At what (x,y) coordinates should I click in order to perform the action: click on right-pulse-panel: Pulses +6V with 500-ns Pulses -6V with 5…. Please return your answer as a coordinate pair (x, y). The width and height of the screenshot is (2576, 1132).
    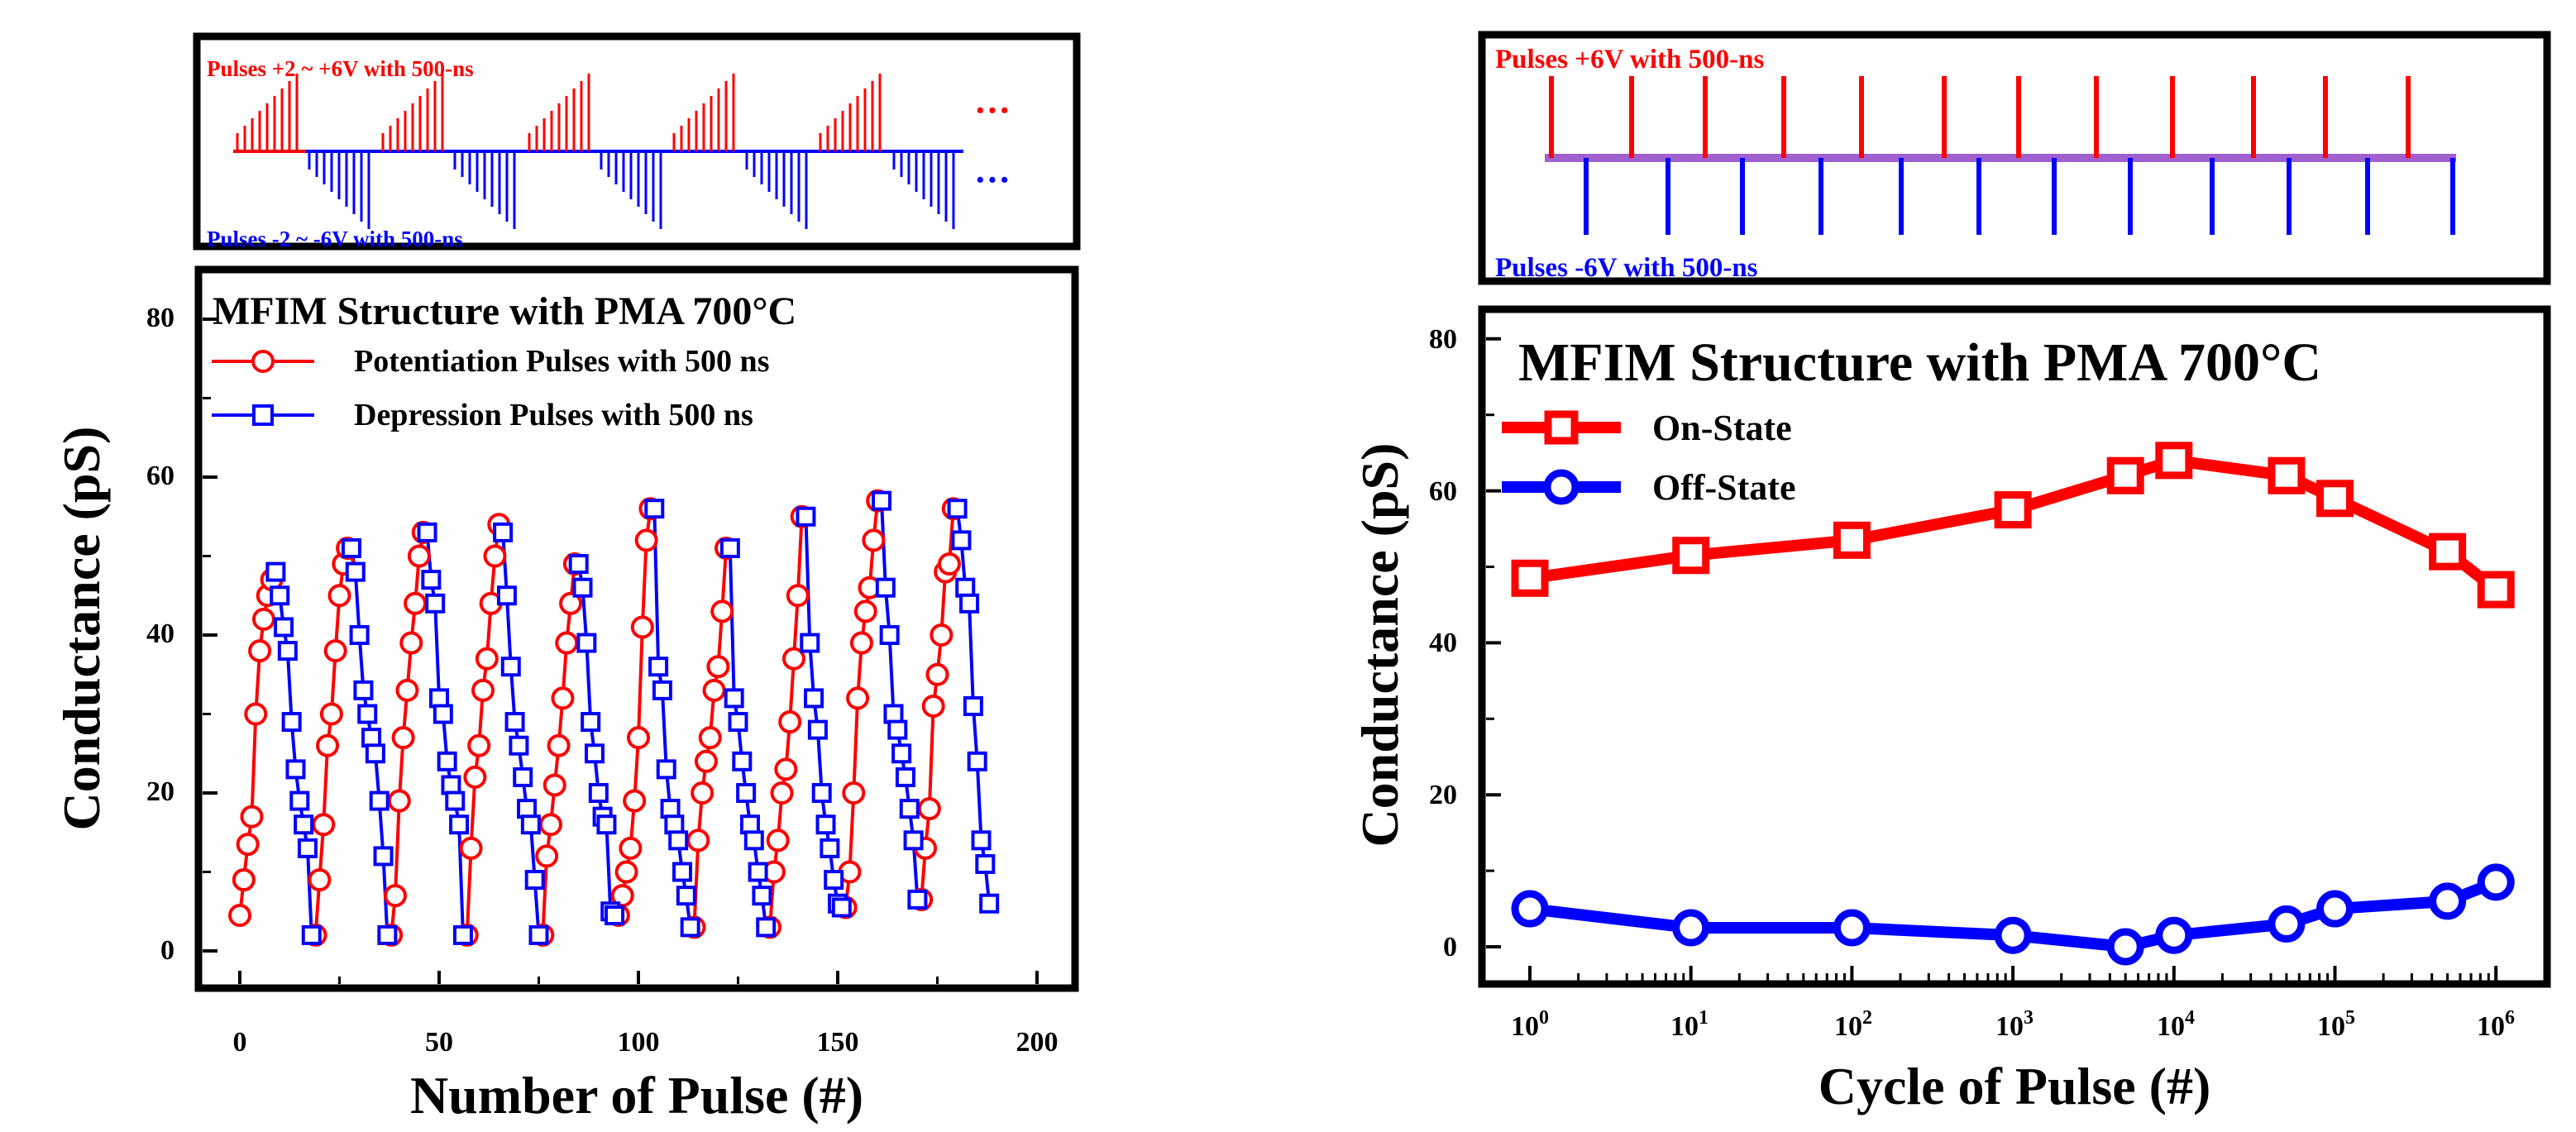
    Looking at the image, I should click on (2015, 158).